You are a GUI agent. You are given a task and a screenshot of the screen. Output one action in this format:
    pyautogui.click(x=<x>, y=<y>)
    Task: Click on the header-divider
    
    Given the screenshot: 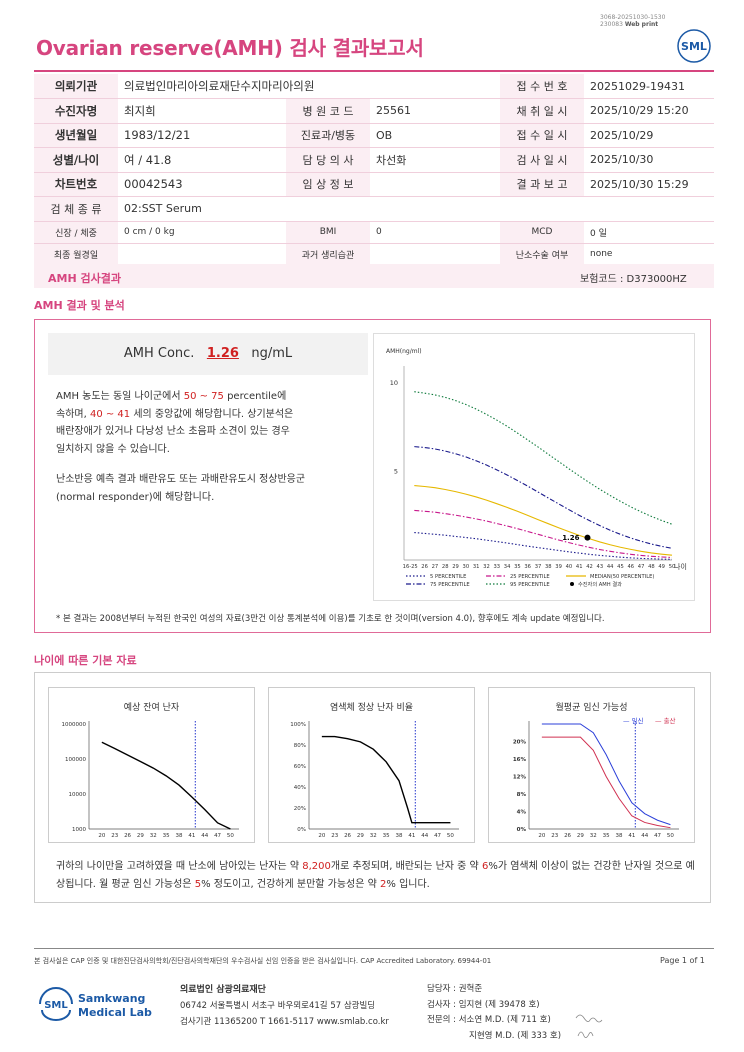 What is the action you would take?
    pyautogui.click(x=374, y=71)
    